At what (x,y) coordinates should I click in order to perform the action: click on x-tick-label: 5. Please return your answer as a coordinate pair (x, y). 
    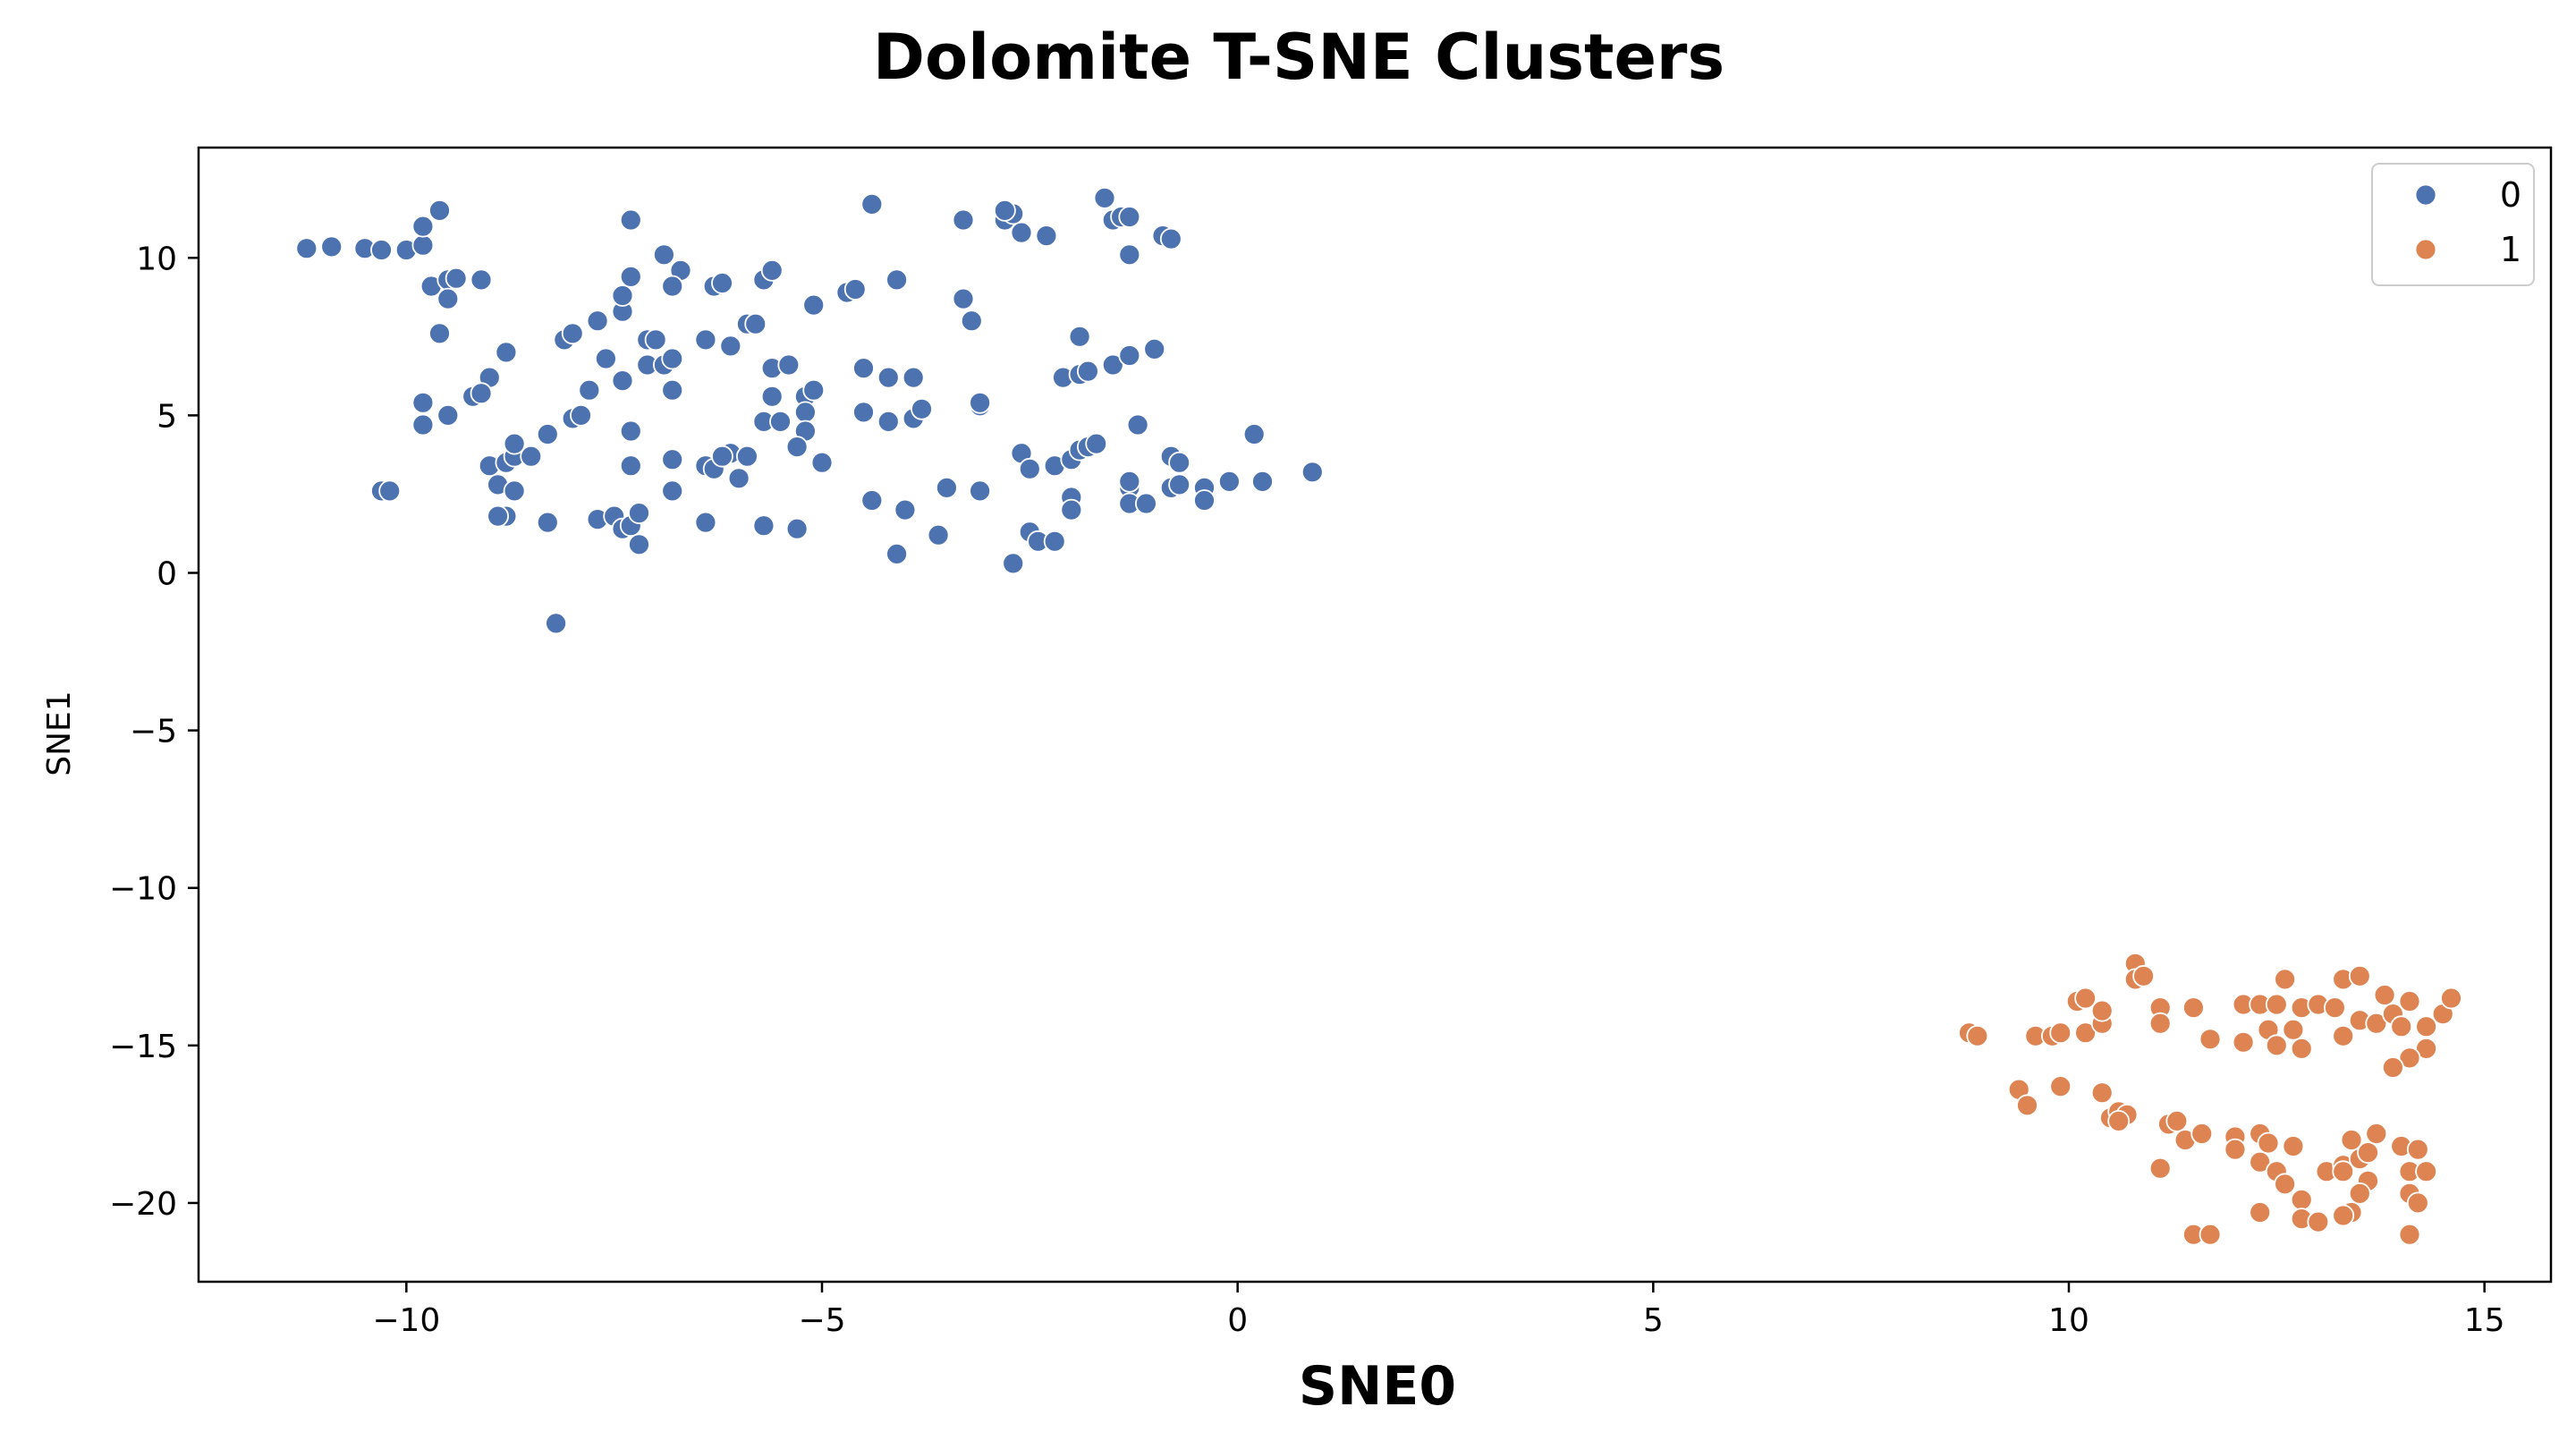
    Looking at the image, I should click on (1653, 1320).